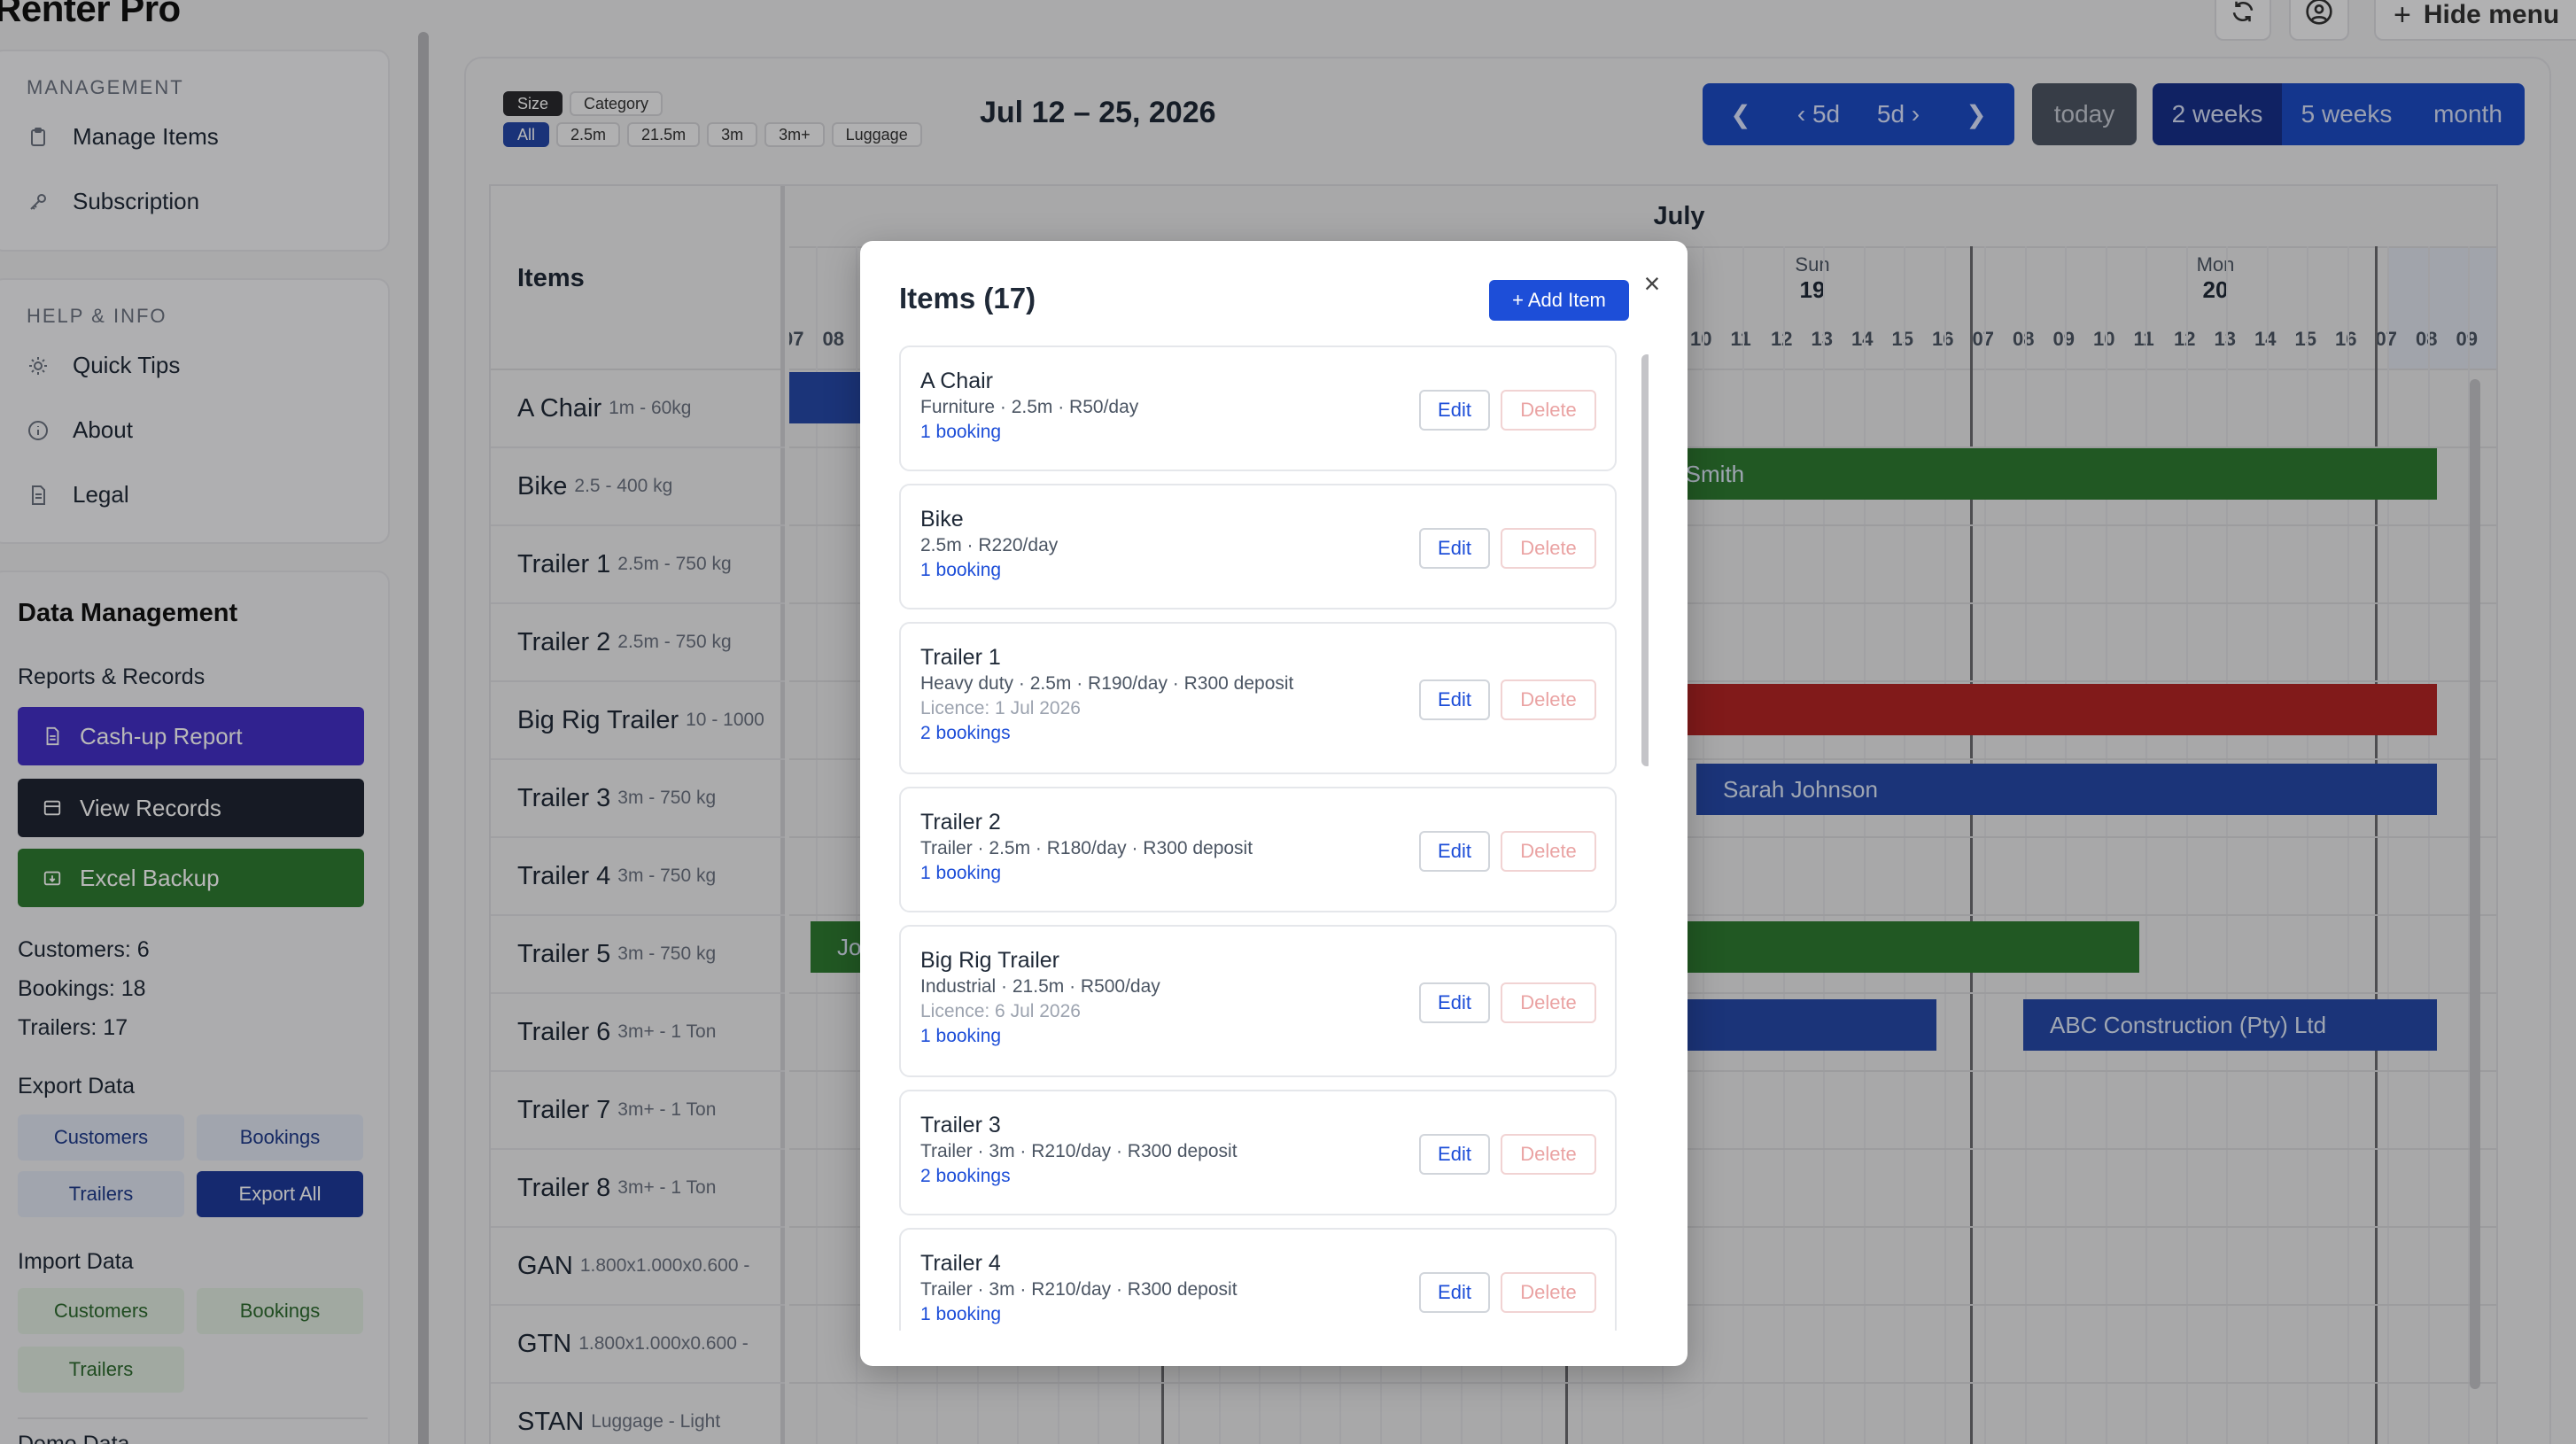 This screenshot has height=1444, width=2576. What do you see at coordinates (638, 1111) in the screenshot?
I see `calendar-item-row: Trailer 7 3m+ - 1 Ton` at bounding box center [638, 1111].